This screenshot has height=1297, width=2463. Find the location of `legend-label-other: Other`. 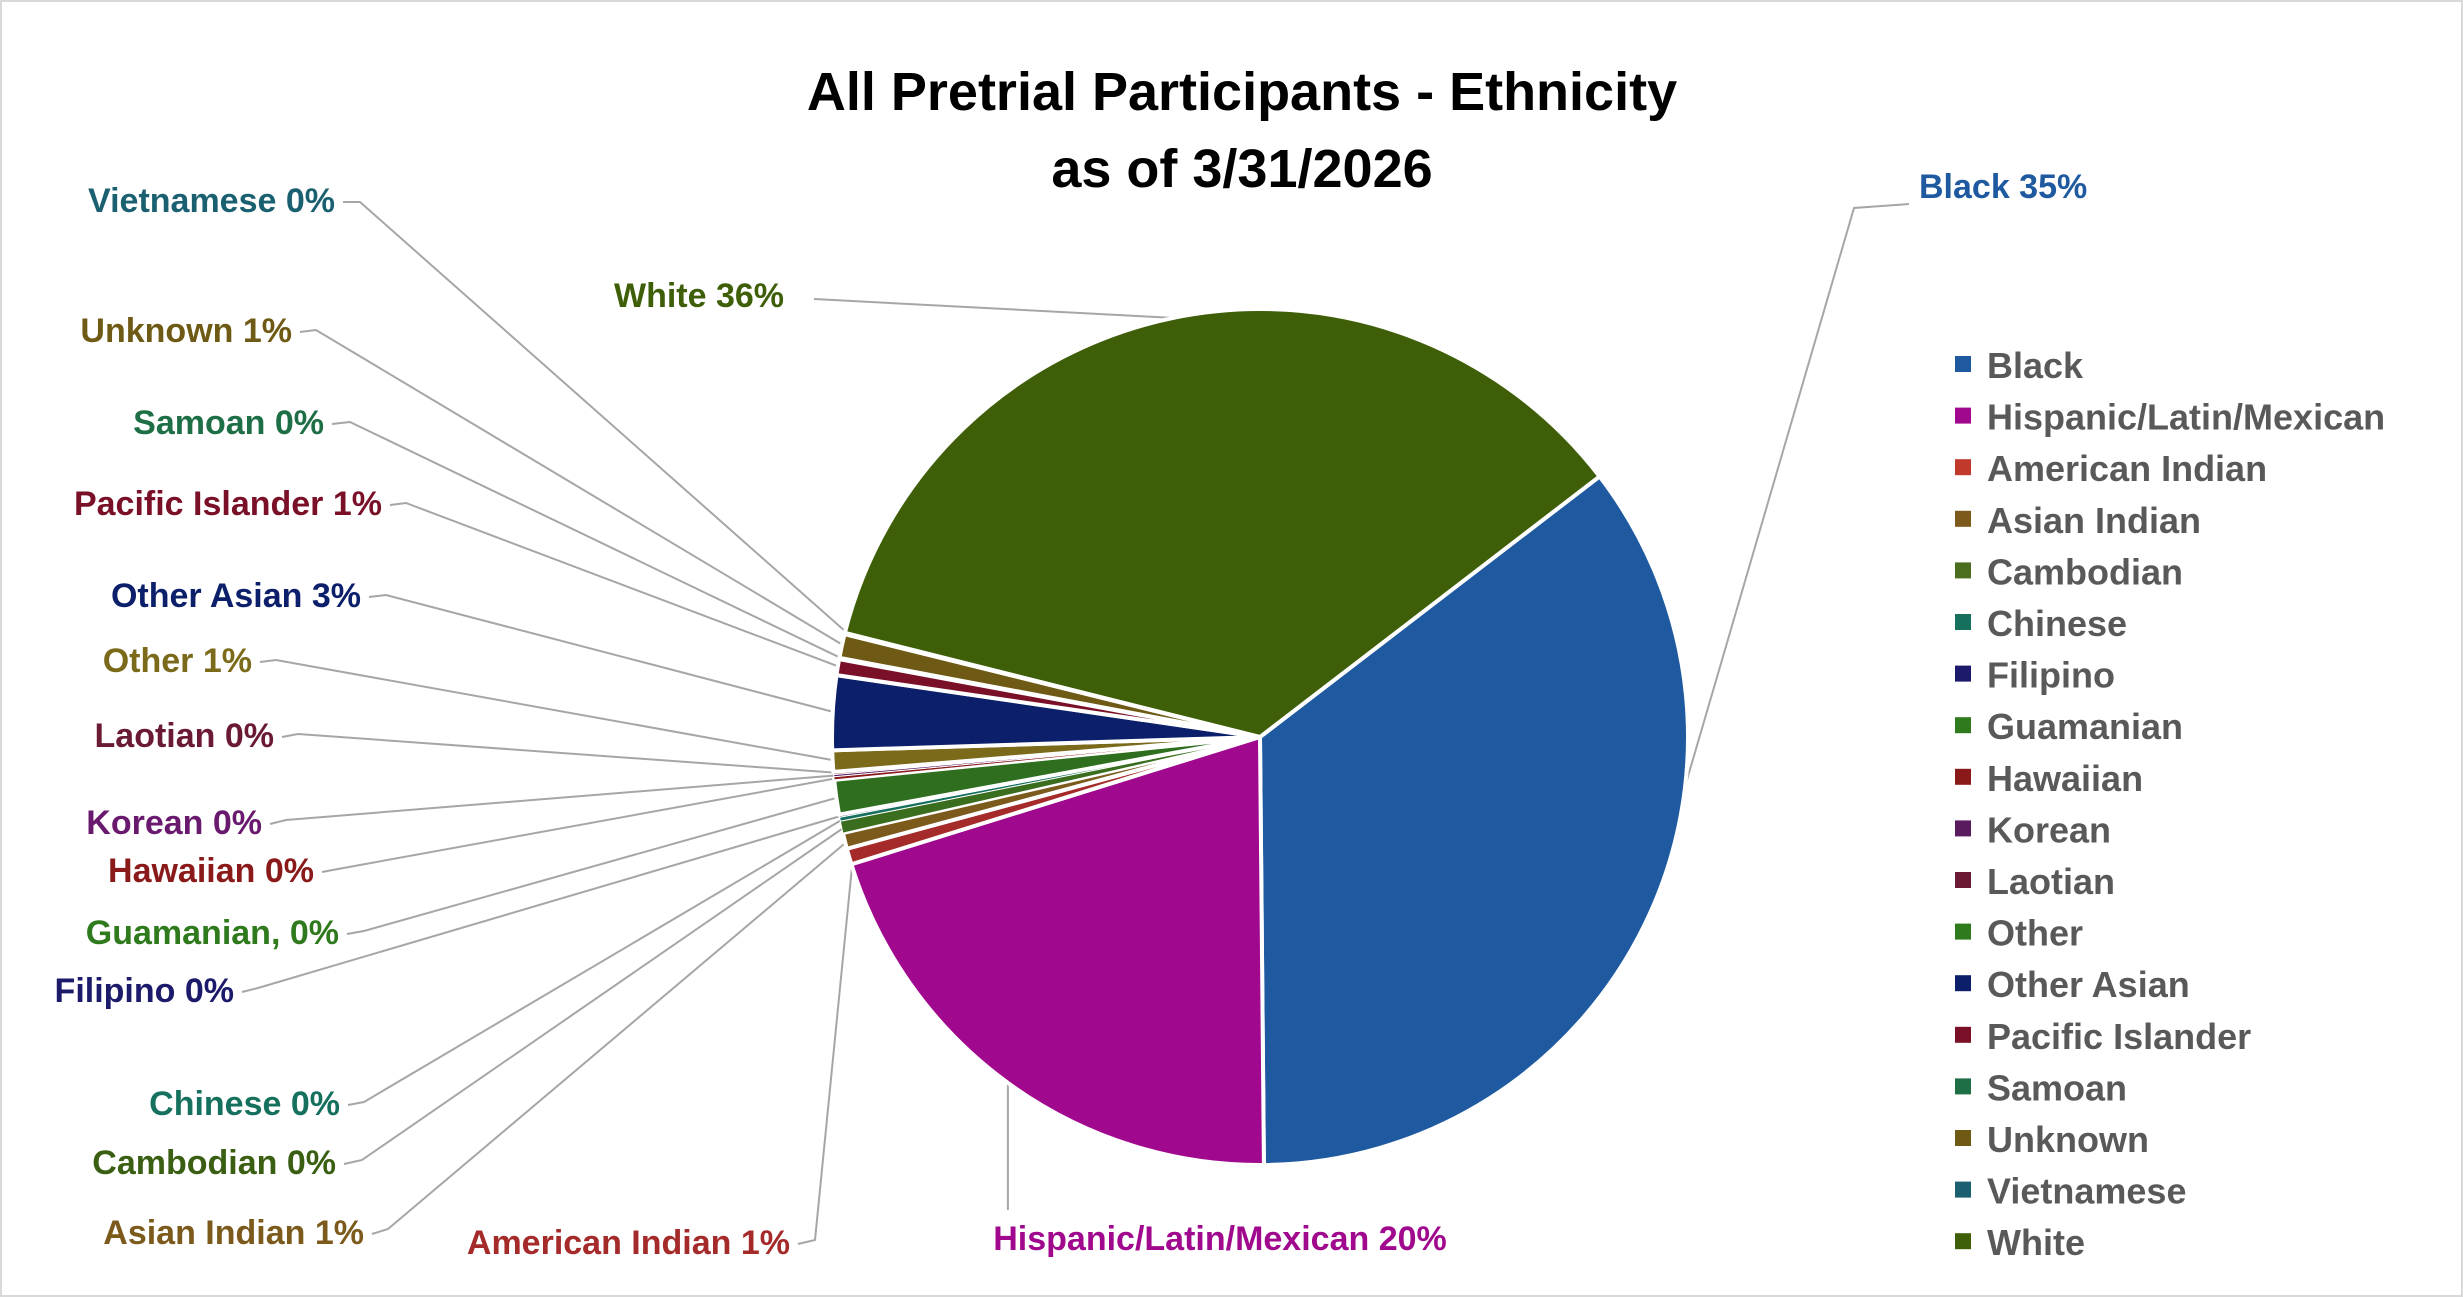

legend-label-other: Other is located at coordinates (2035, 933).